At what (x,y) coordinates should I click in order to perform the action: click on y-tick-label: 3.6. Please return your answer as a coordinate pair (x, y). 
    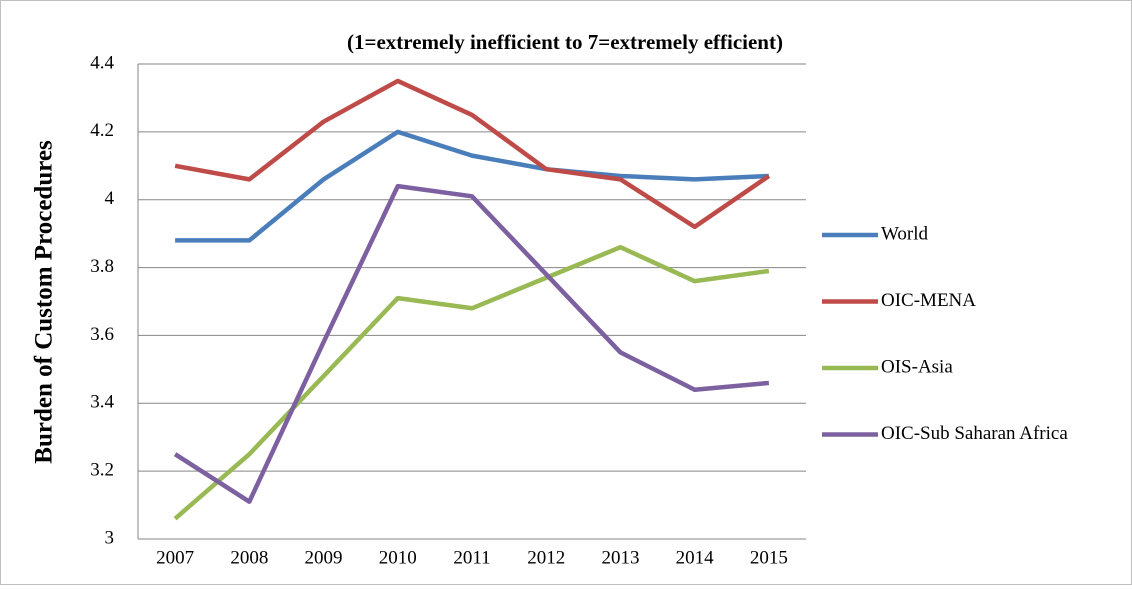
    Looking at the image, I should click on (102, 334).